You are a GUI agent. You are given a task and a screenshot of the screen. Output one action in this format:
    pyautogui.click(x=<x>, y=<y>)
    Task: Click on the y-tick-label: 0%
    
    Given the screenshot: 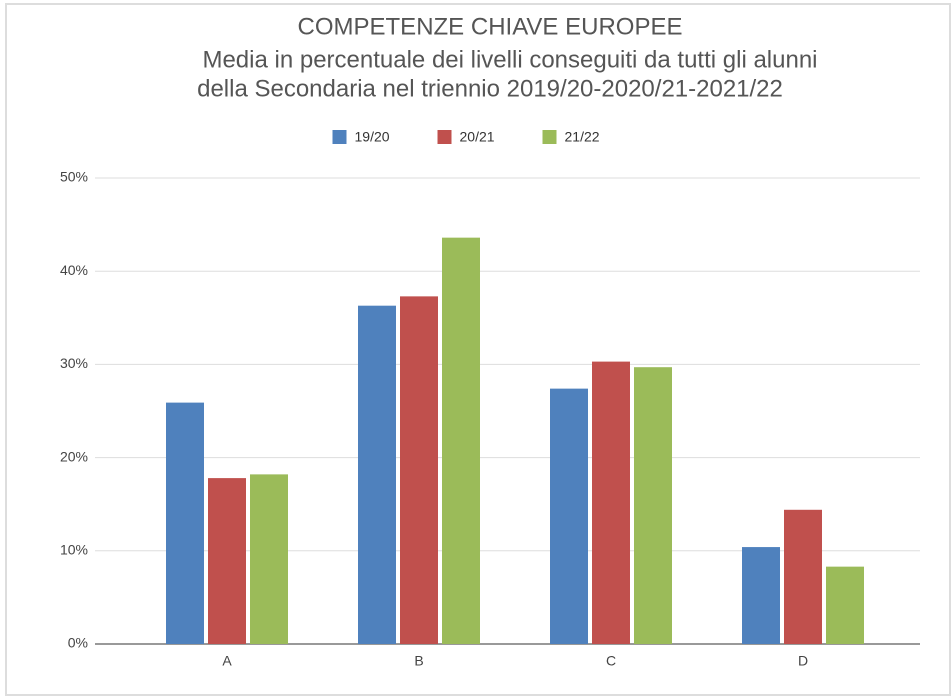 What is the action you would take?
    pyautogui.click(x=78, y=643)
    